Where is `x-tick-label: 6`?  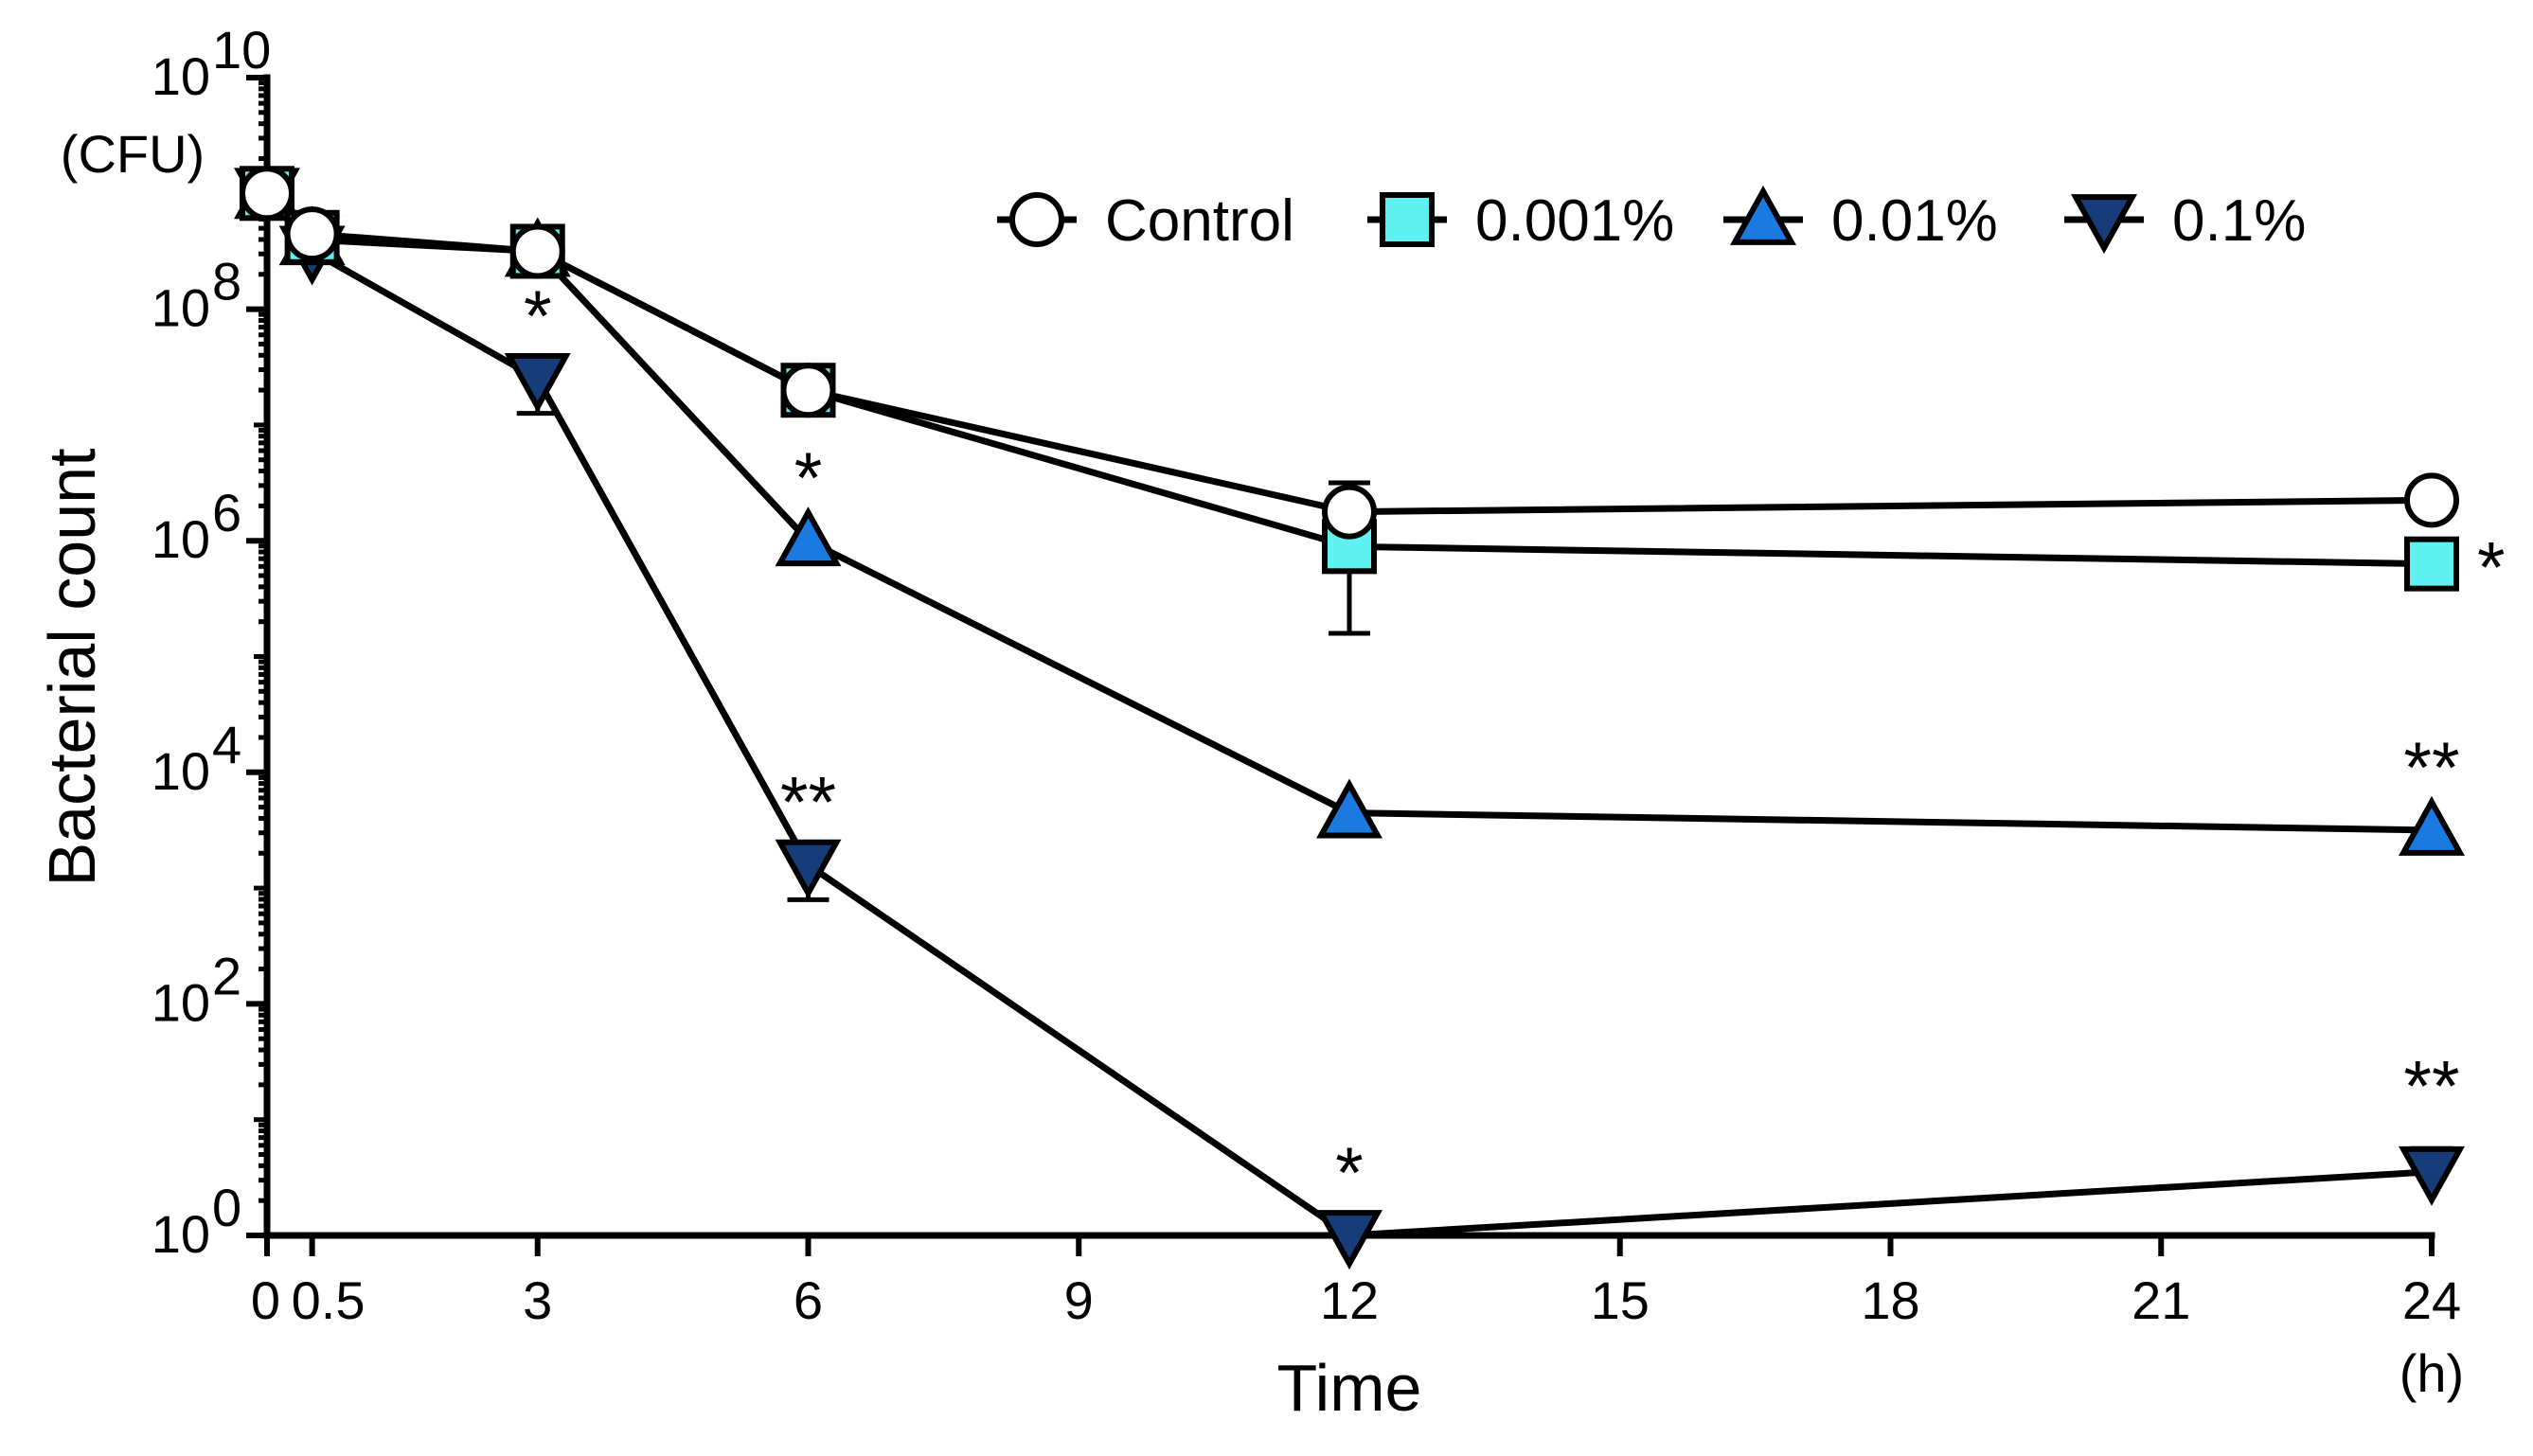
x-tick-label: 6 is located at coordinates (808, 1300).